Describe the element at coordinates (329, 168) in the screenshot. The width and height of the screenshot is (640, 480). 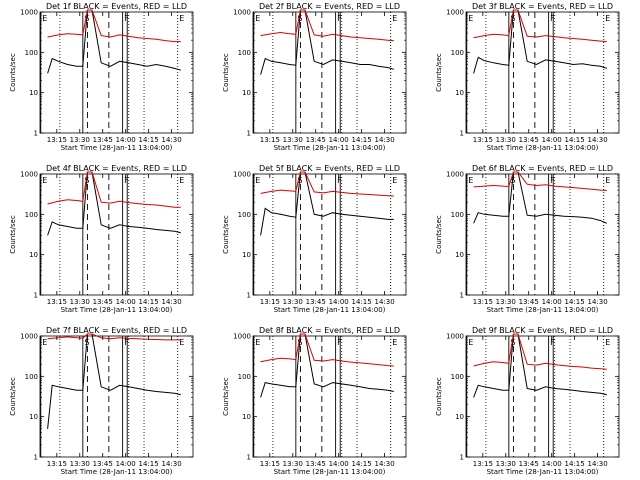
I see `panel-title: Det 5f BLACK = Events, RED = LLD` at that location.